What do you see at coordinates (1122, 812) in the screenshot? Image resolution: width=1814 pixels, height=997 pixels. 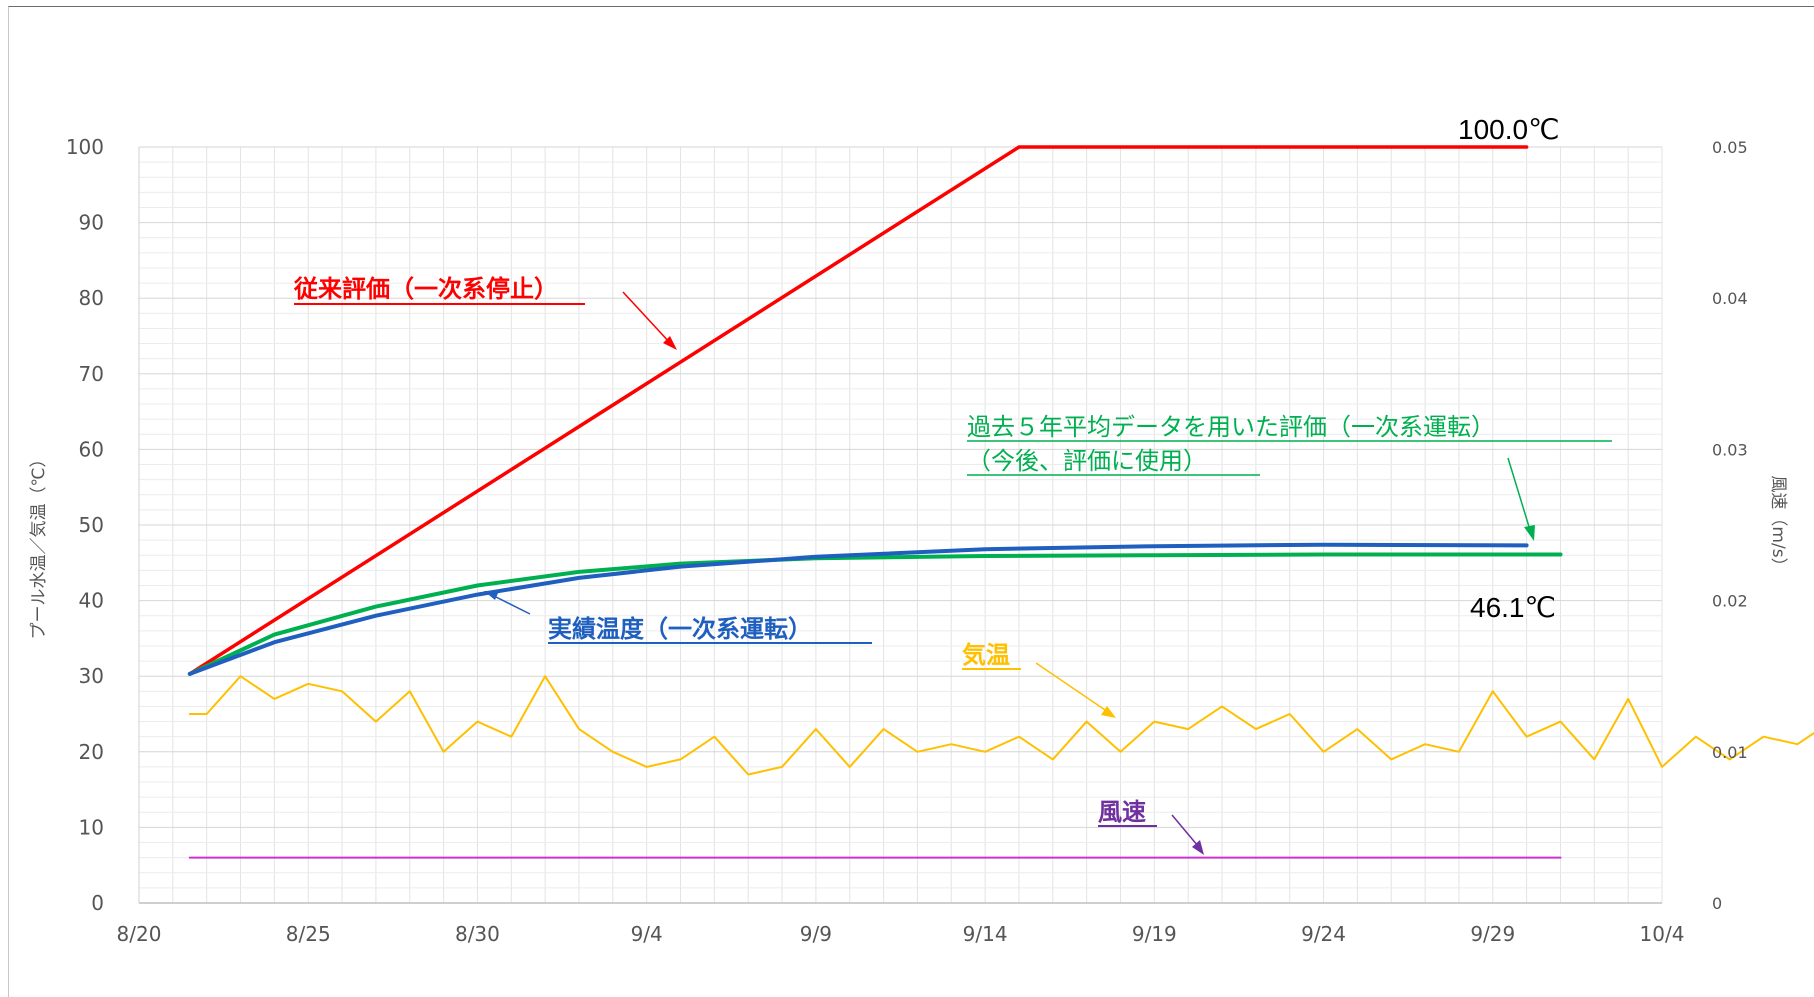 I see `annotation-wind-label: 風速` at bounding box center [1122, 812].